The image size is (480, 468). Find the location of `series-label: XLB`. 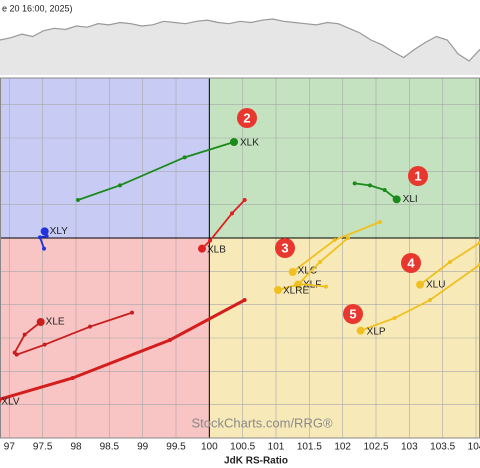

series-label: XLB is located at coordinates (216, 249).